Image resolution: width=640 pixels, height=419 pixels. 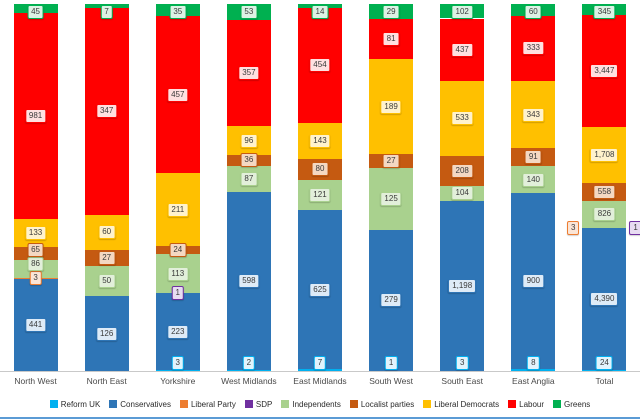 What do you see at coordinates (604, 71) in the screenshot?
I see `data-label-labour: 3,447` at bounding box center [604, 71].